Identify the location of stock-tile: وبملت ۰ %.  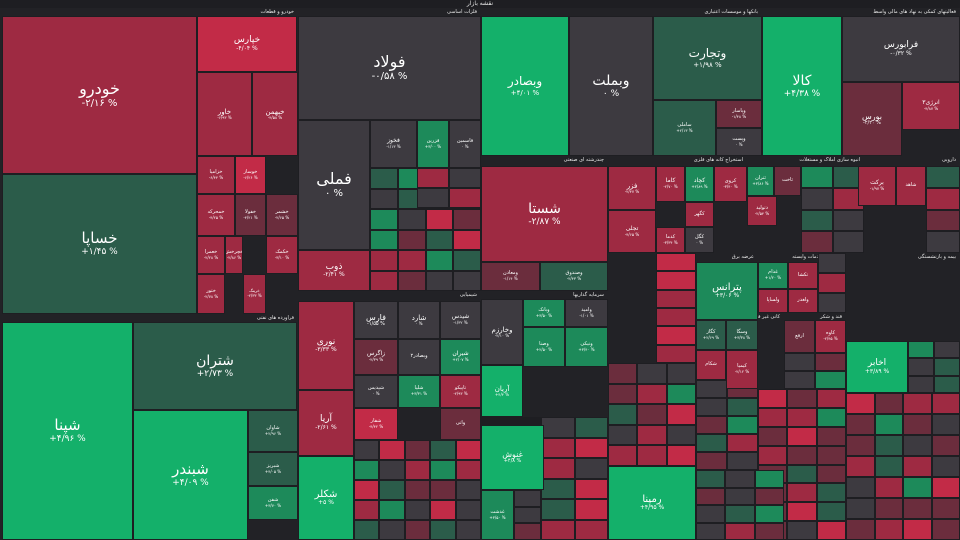
(611, 86).